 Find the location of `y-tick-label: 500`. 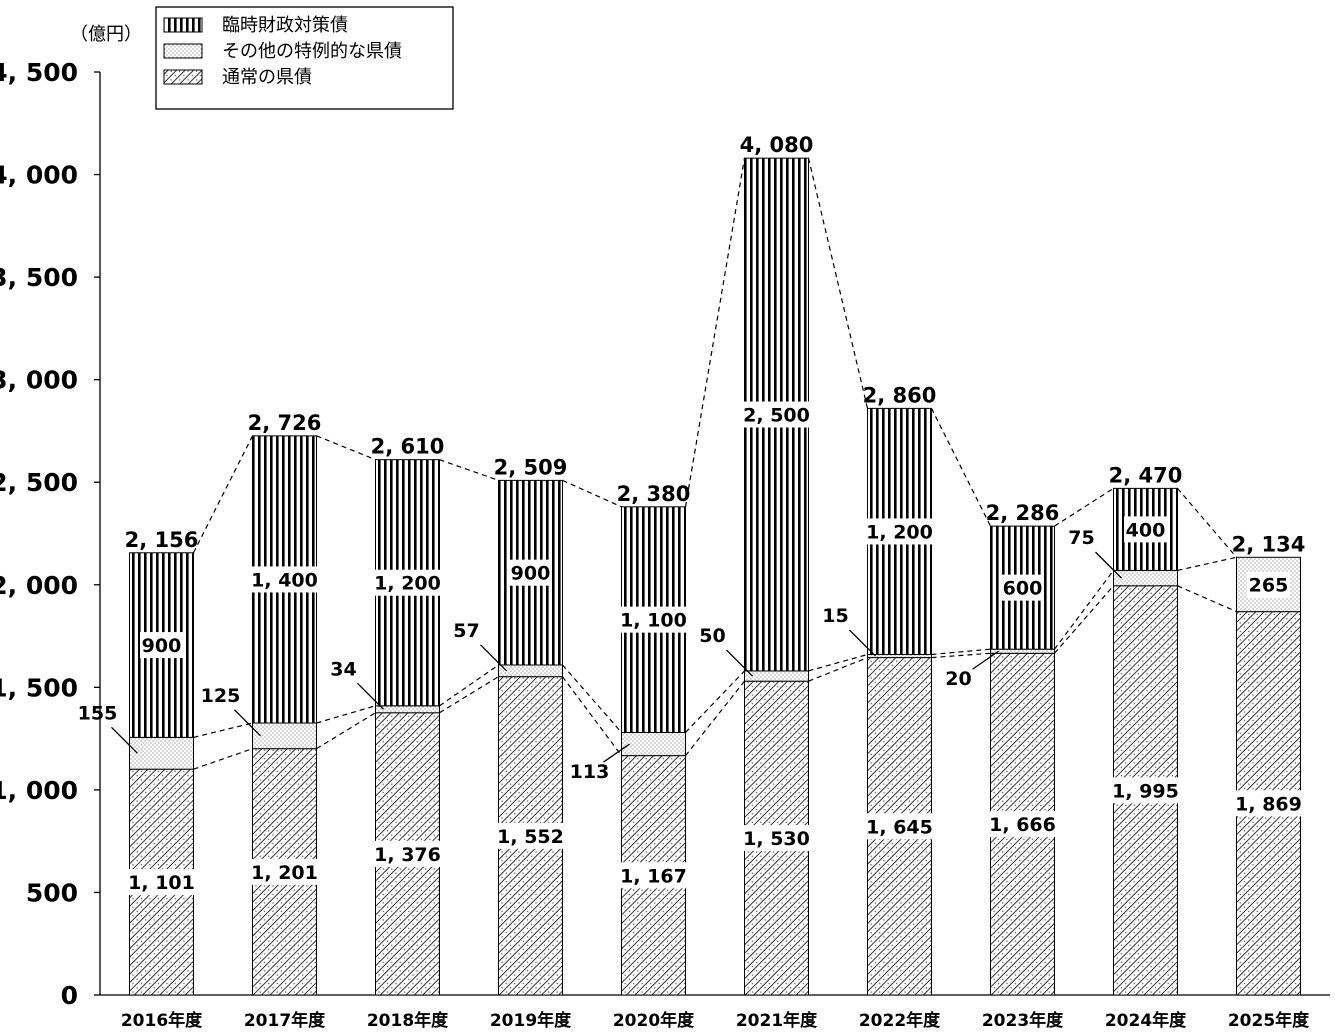

y-tick-label: 500 is located at coordinates (52, 892).